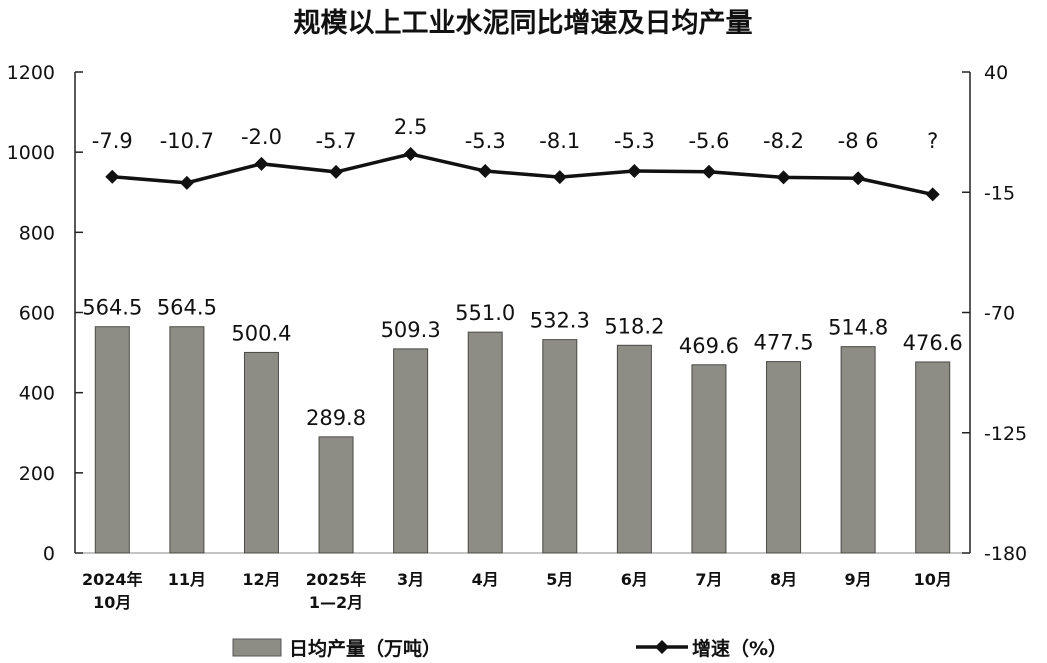 This screenshot has height=663, width=1047. I want to click on left-axis-ticks: 0 200 400 600 800 1000 1200, so click(45, 313).